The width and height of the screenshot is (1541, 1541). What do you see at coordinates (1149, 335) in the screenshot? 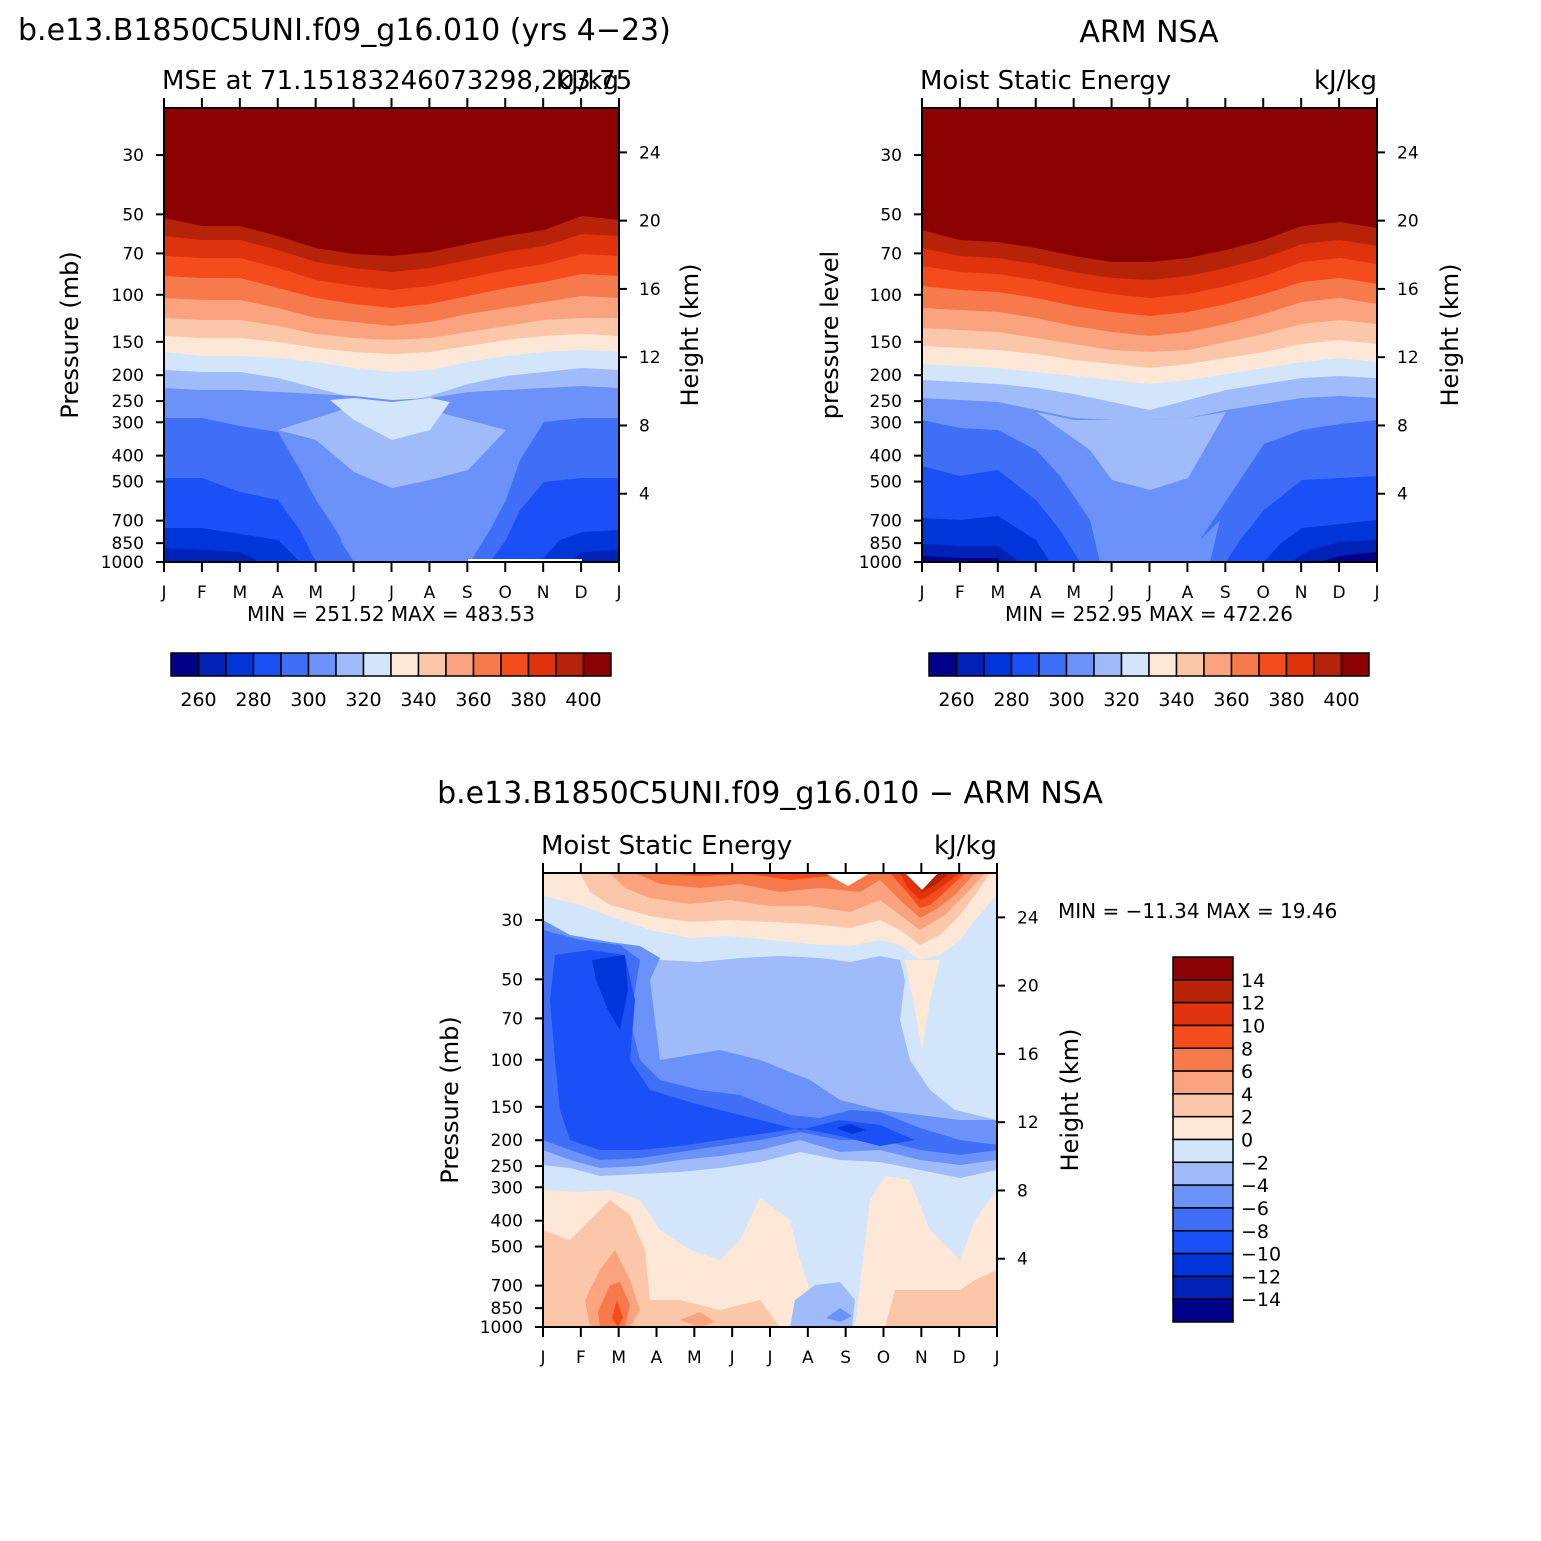
I see `panel-obs-contours` at bounding box center [1149, 335].